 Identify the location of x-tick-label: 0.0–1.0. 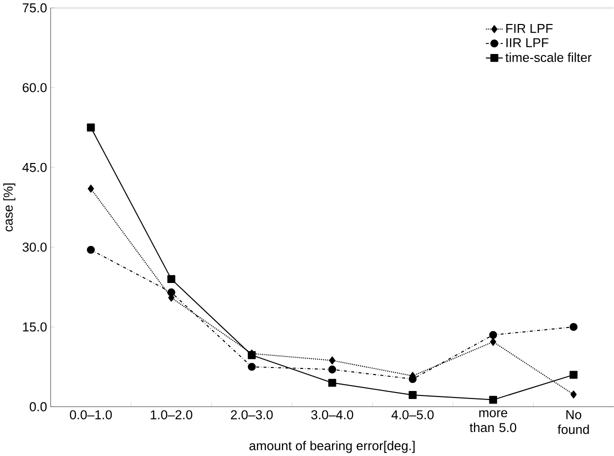
(91, 415).